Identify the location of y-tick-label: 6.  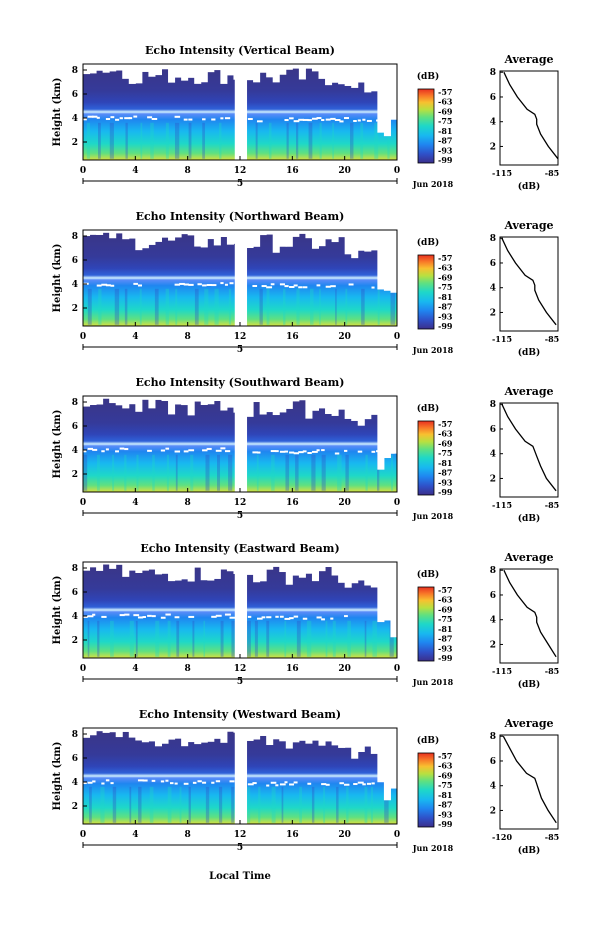
(75, 593).